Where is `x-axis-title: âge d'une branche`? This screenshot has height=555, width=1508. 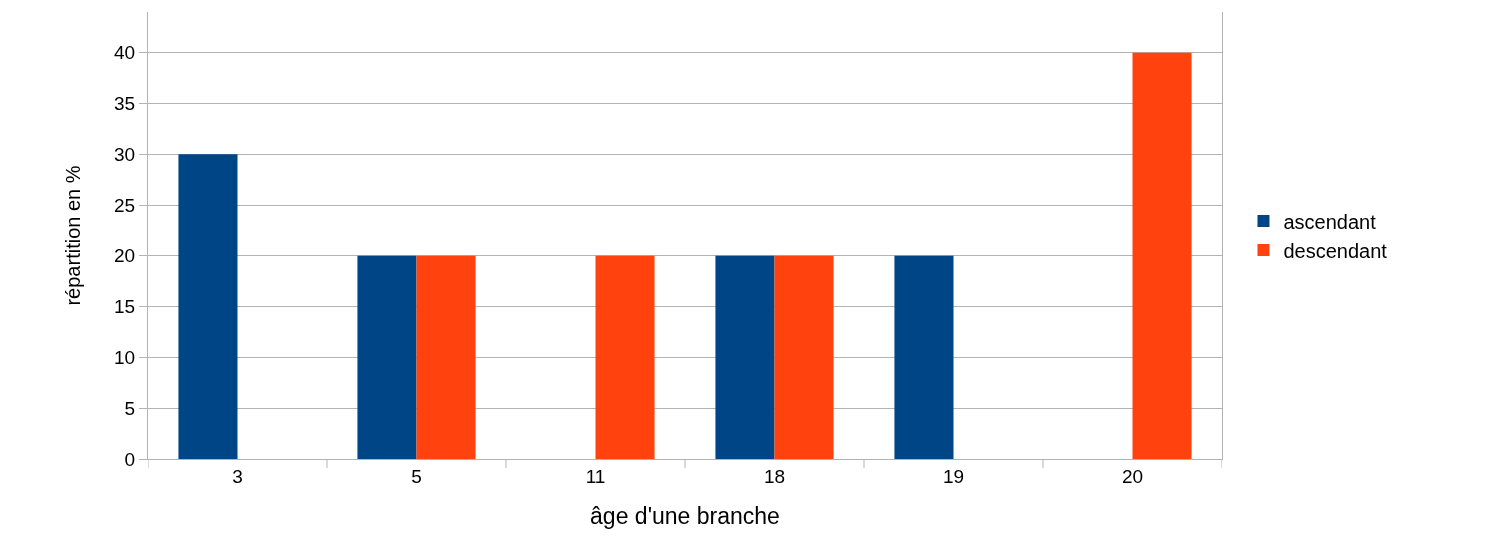
x-axis-title: âge d'une branche is located at coordinates (685, 516).